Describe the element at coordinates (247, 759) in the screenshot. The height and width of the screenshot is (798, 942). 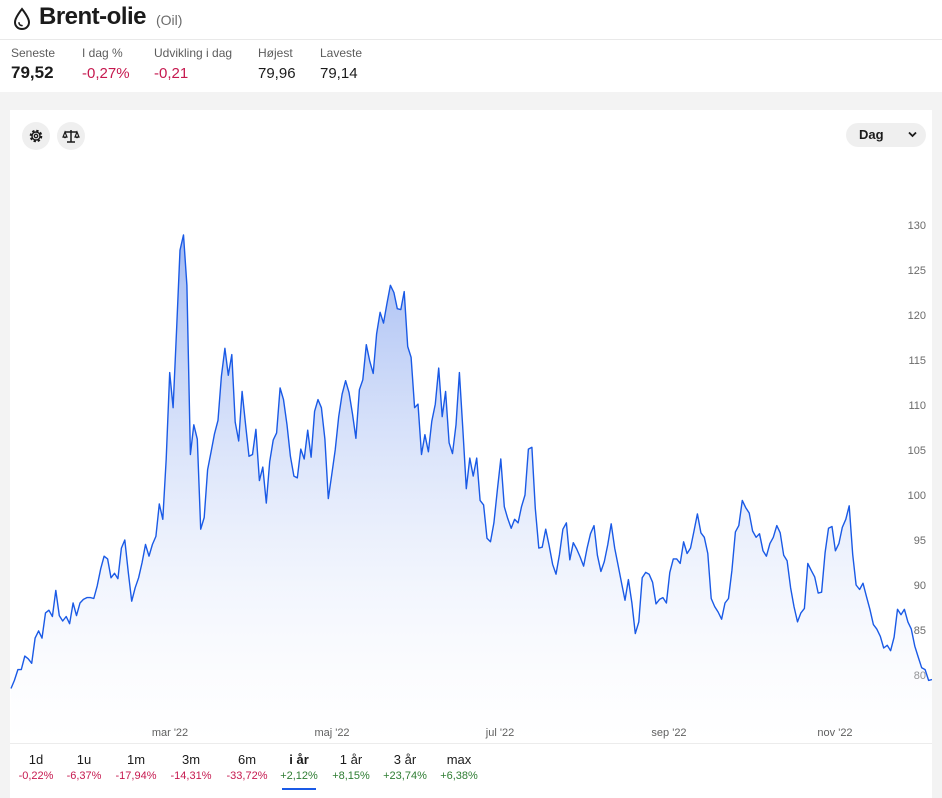
I see `tab-label: 6m` at that location.